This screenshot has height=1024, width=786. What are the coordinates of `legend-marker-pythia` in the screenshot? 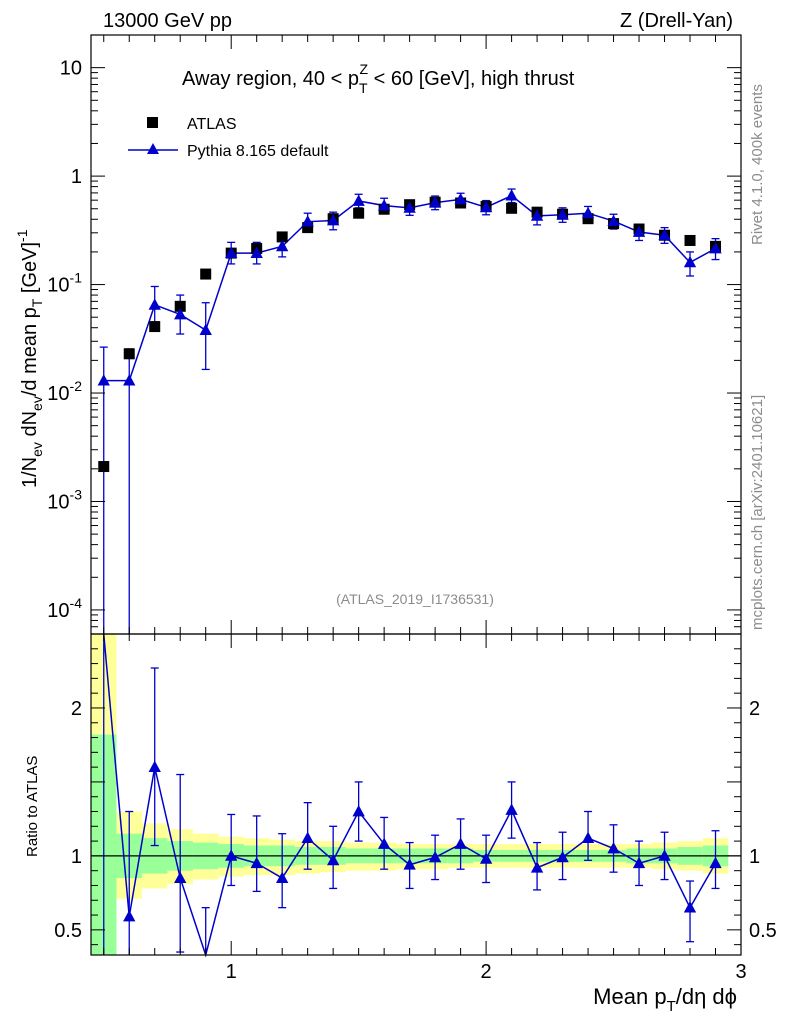 It's located at (153, 148).